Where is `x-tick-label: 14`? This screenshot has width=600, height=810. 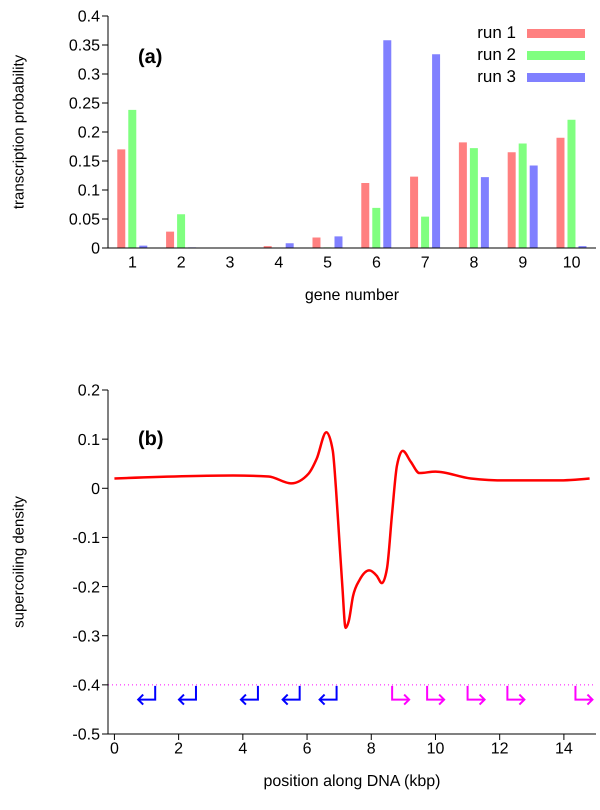
x-tick-label: 14 is located at coordinates (563, 749).